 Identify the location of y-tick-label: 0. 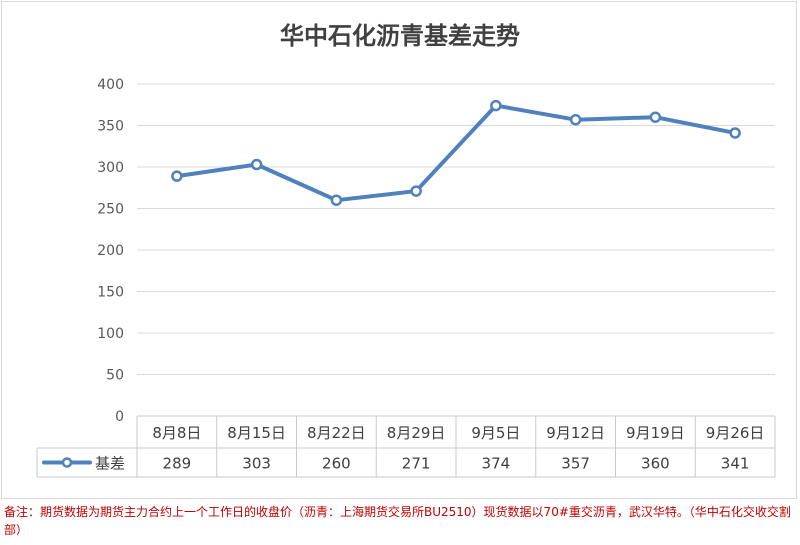
(119, 417).